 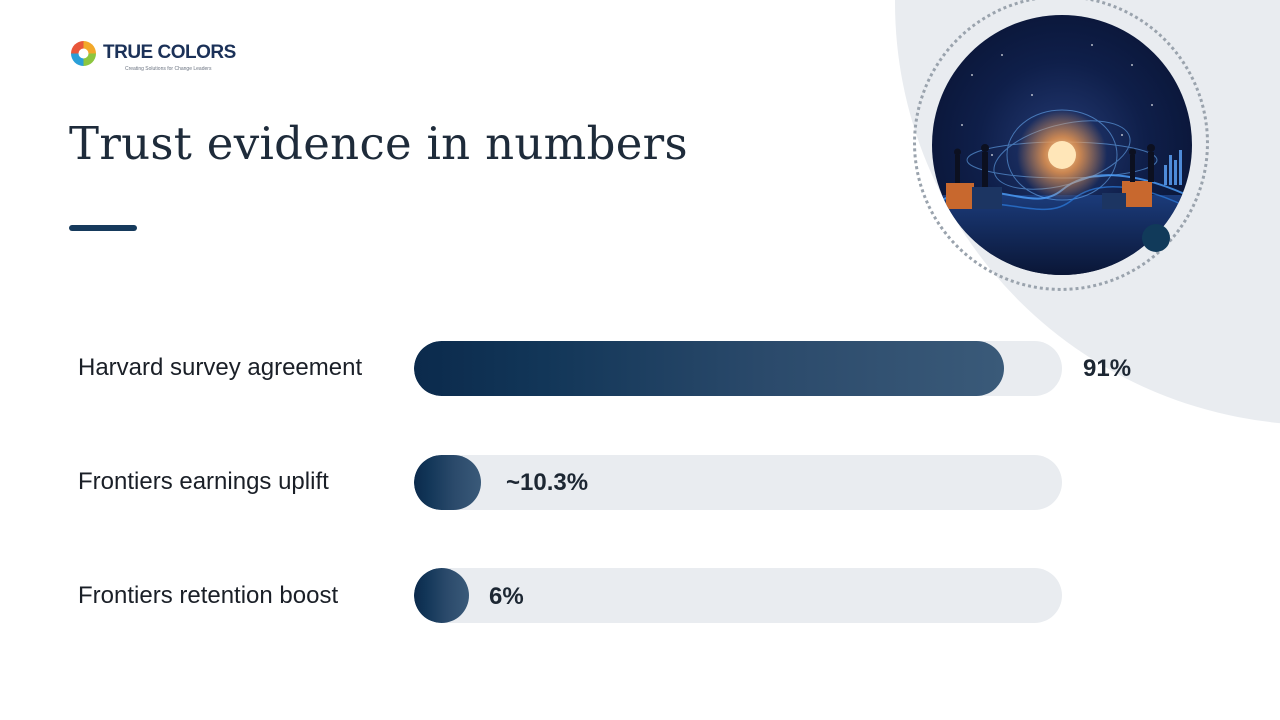 What do you see at coordinates (738, 482) in the screenshot?
I see `bar-track-frontiers-earnings` at bounding box center [738, 482].